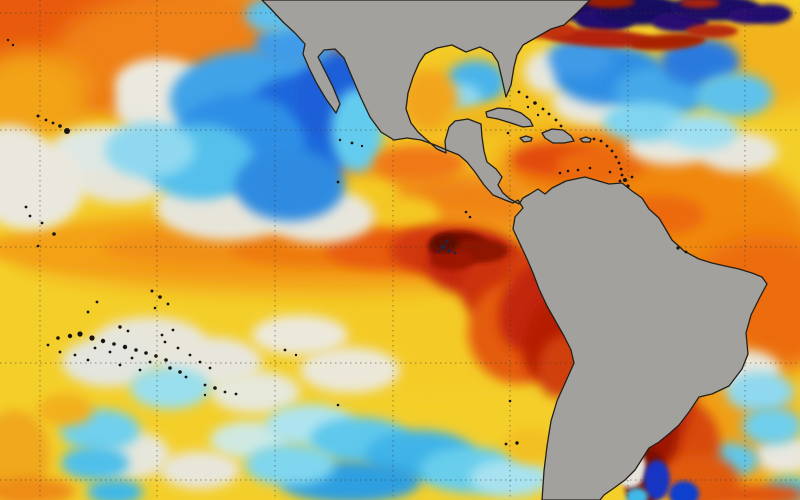  What do you see at coordinates (558, 136) in the screenshot?
I see `landmass-hispaniola` at bounding box center [558, 136].